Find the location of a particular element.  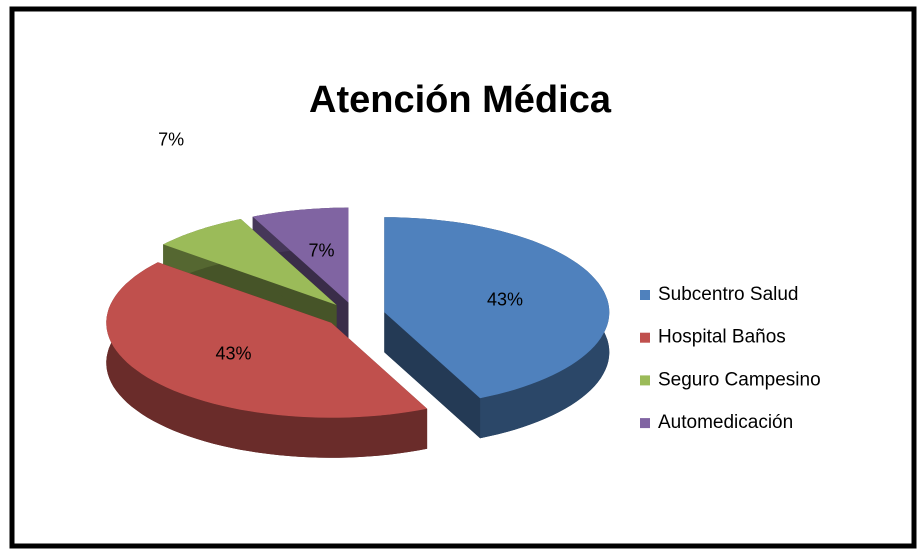

slice-wall is located at coordinates (432, 375).